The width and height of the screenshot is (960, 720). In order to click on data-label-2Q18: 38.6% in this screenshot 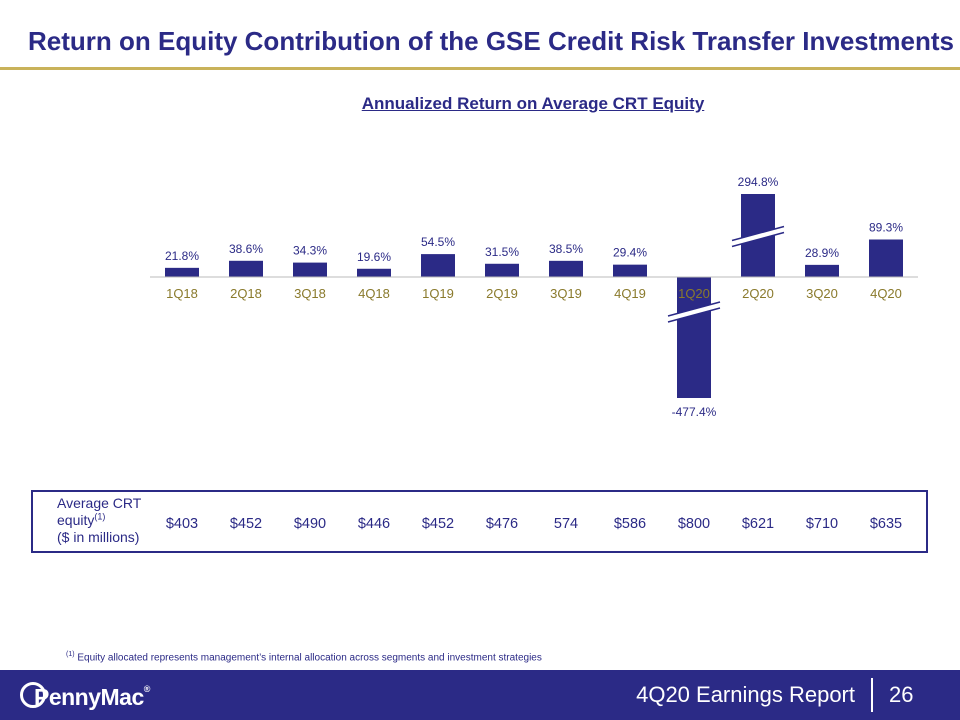, I will do `click(246, 249)`.